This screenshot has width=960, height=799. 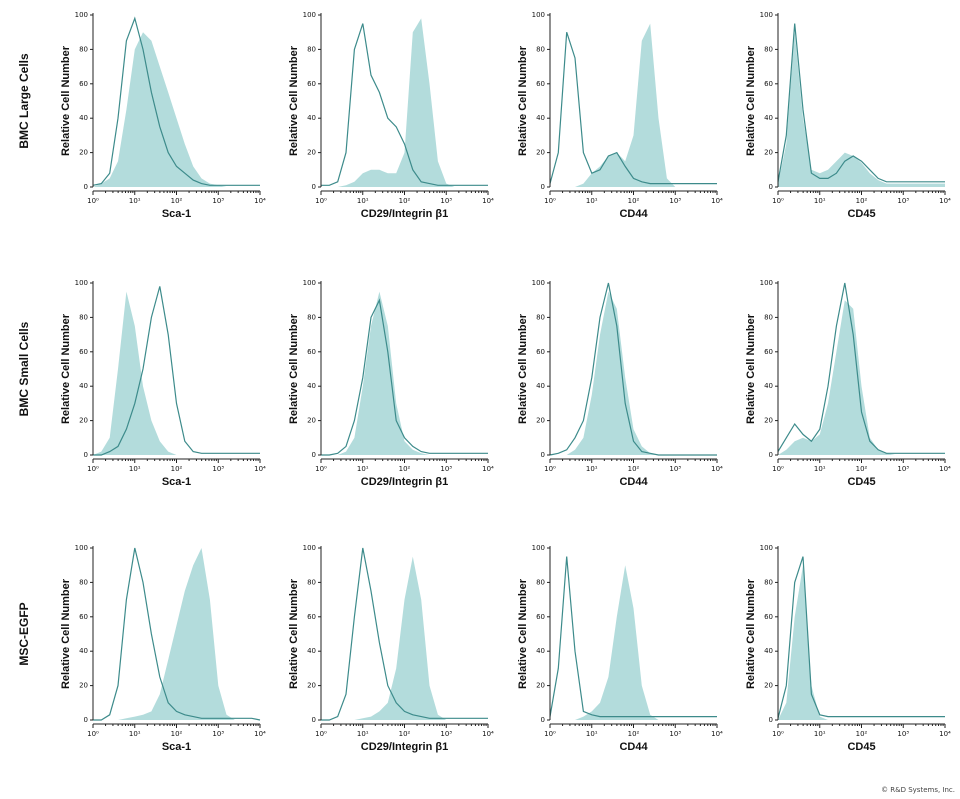 I want to click on x-axis-label: Sca-1, so click(x=176, y=482).